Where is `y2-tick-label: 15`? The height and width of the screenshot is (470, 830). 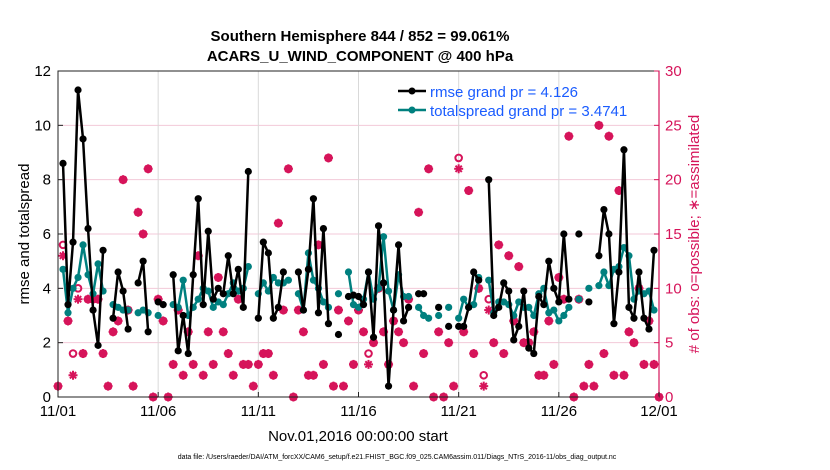 y2-tick-label: 15 is located at coordinates (673, 234).